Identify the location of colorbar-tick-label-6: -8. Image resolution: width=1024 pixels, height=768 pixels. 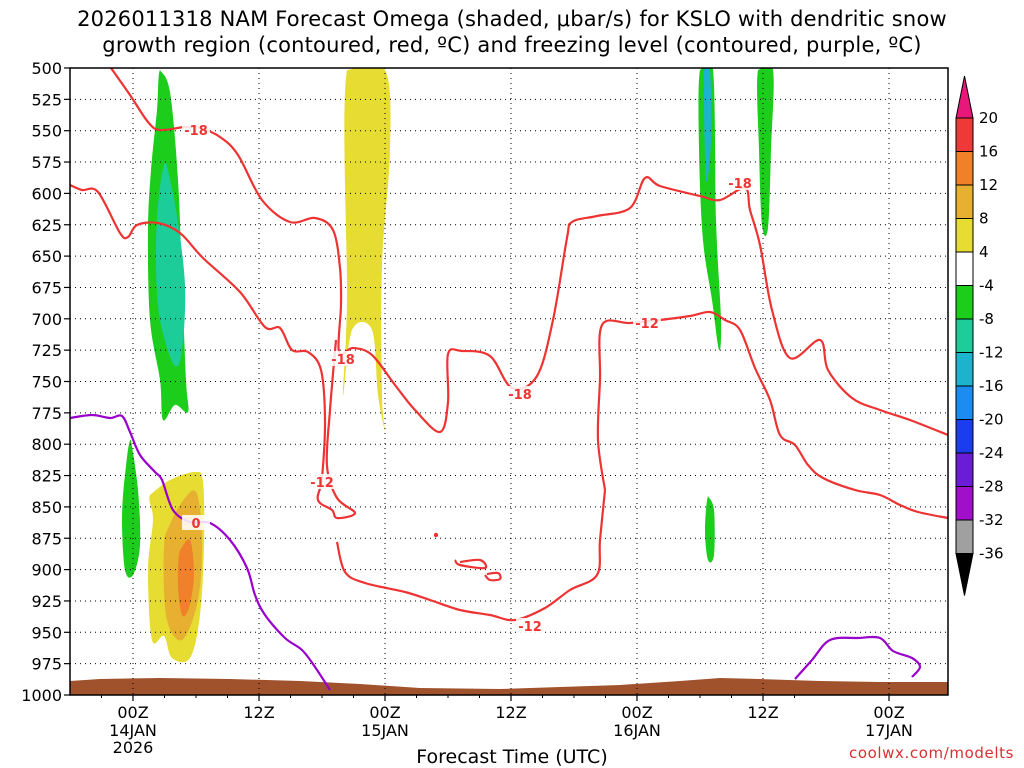
(986, 319).